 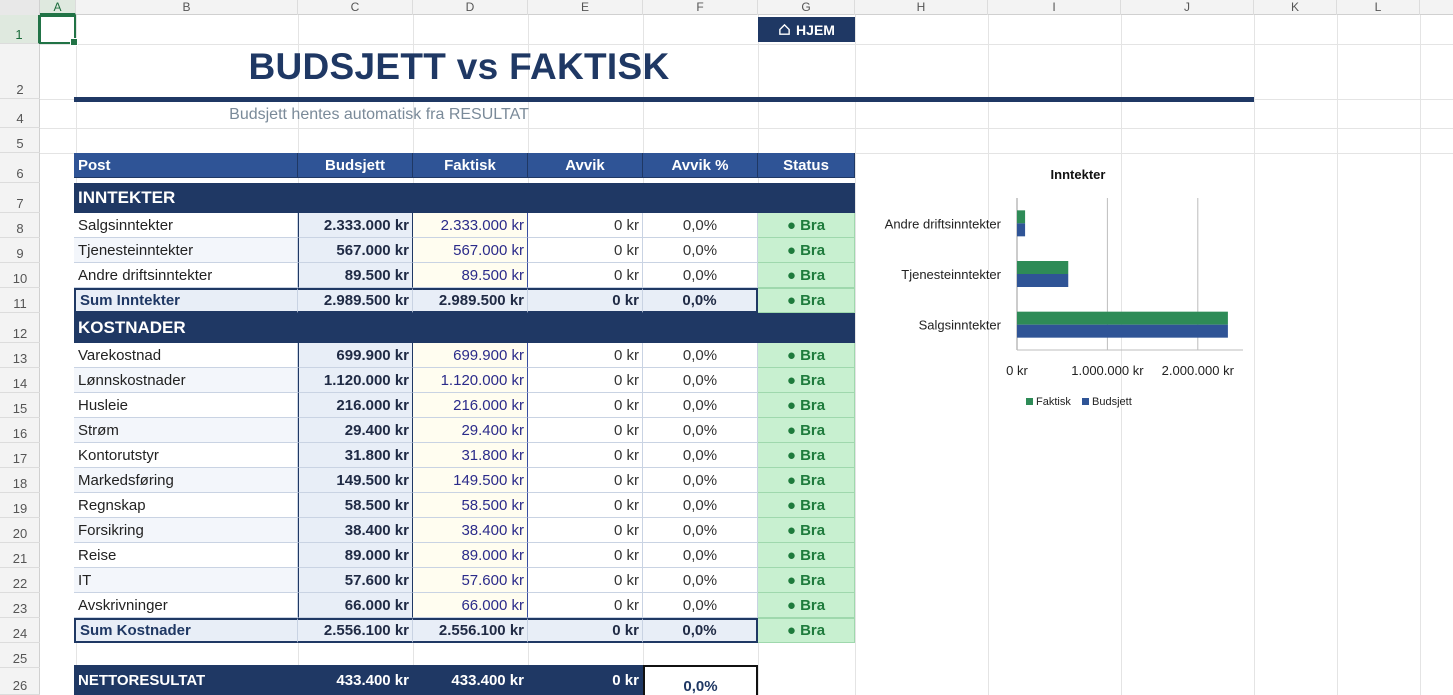 What do you see at coordinates (585, 165) in the screenshot?
I see `header-avvik: Avvik` at bounding box center [585, 165].